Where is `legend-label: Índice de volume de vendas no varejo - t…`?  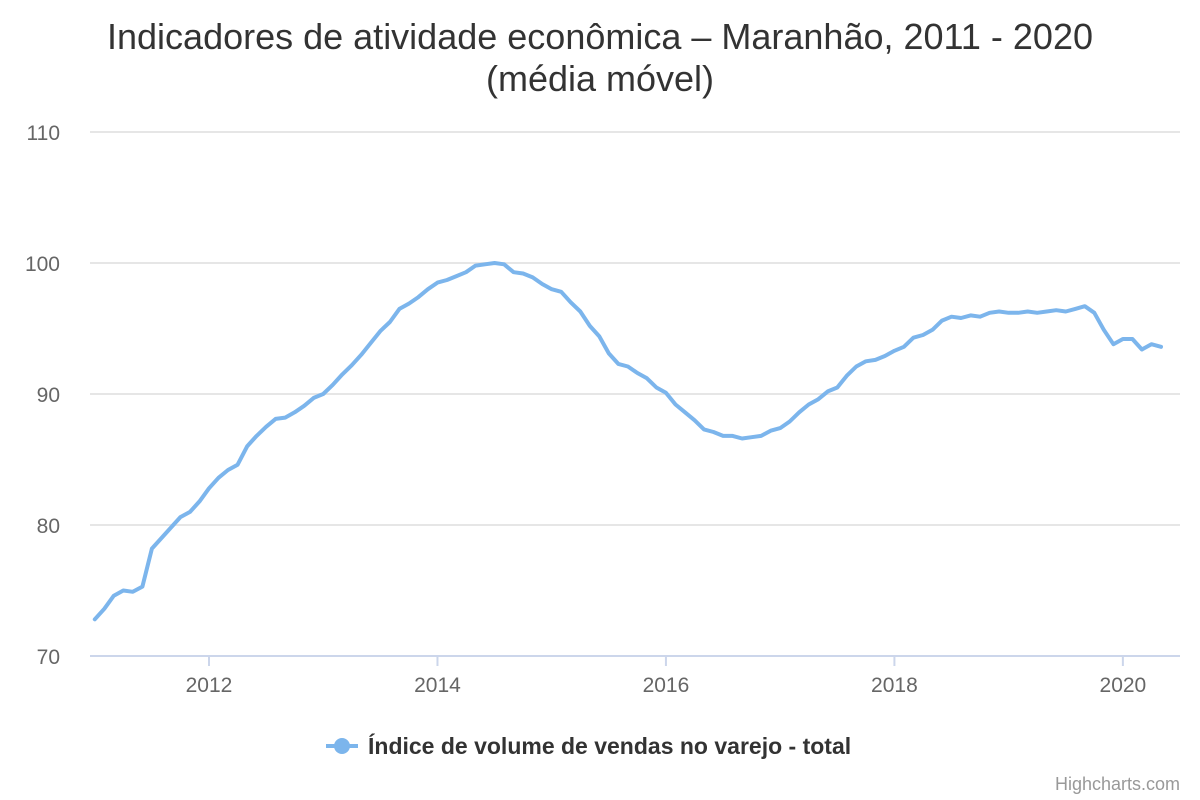 legend-label: Índice de volume de vendas no varejo - t… is located at coordinates (609, 745).